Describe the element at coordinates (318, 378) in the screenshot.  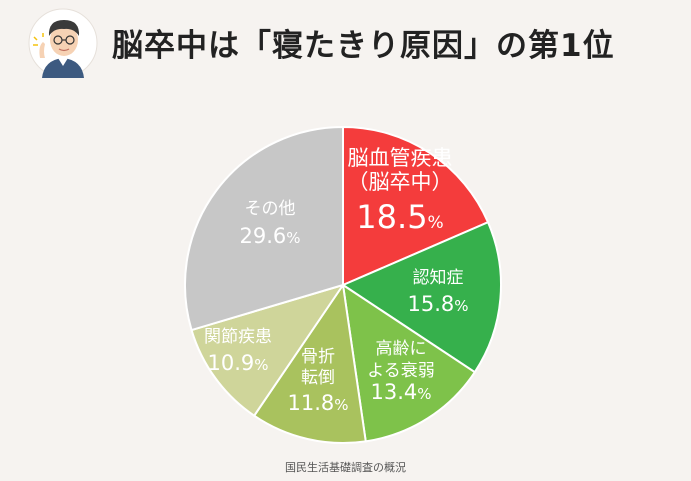
I see `slice-fracture-label: 転倒` at that location.